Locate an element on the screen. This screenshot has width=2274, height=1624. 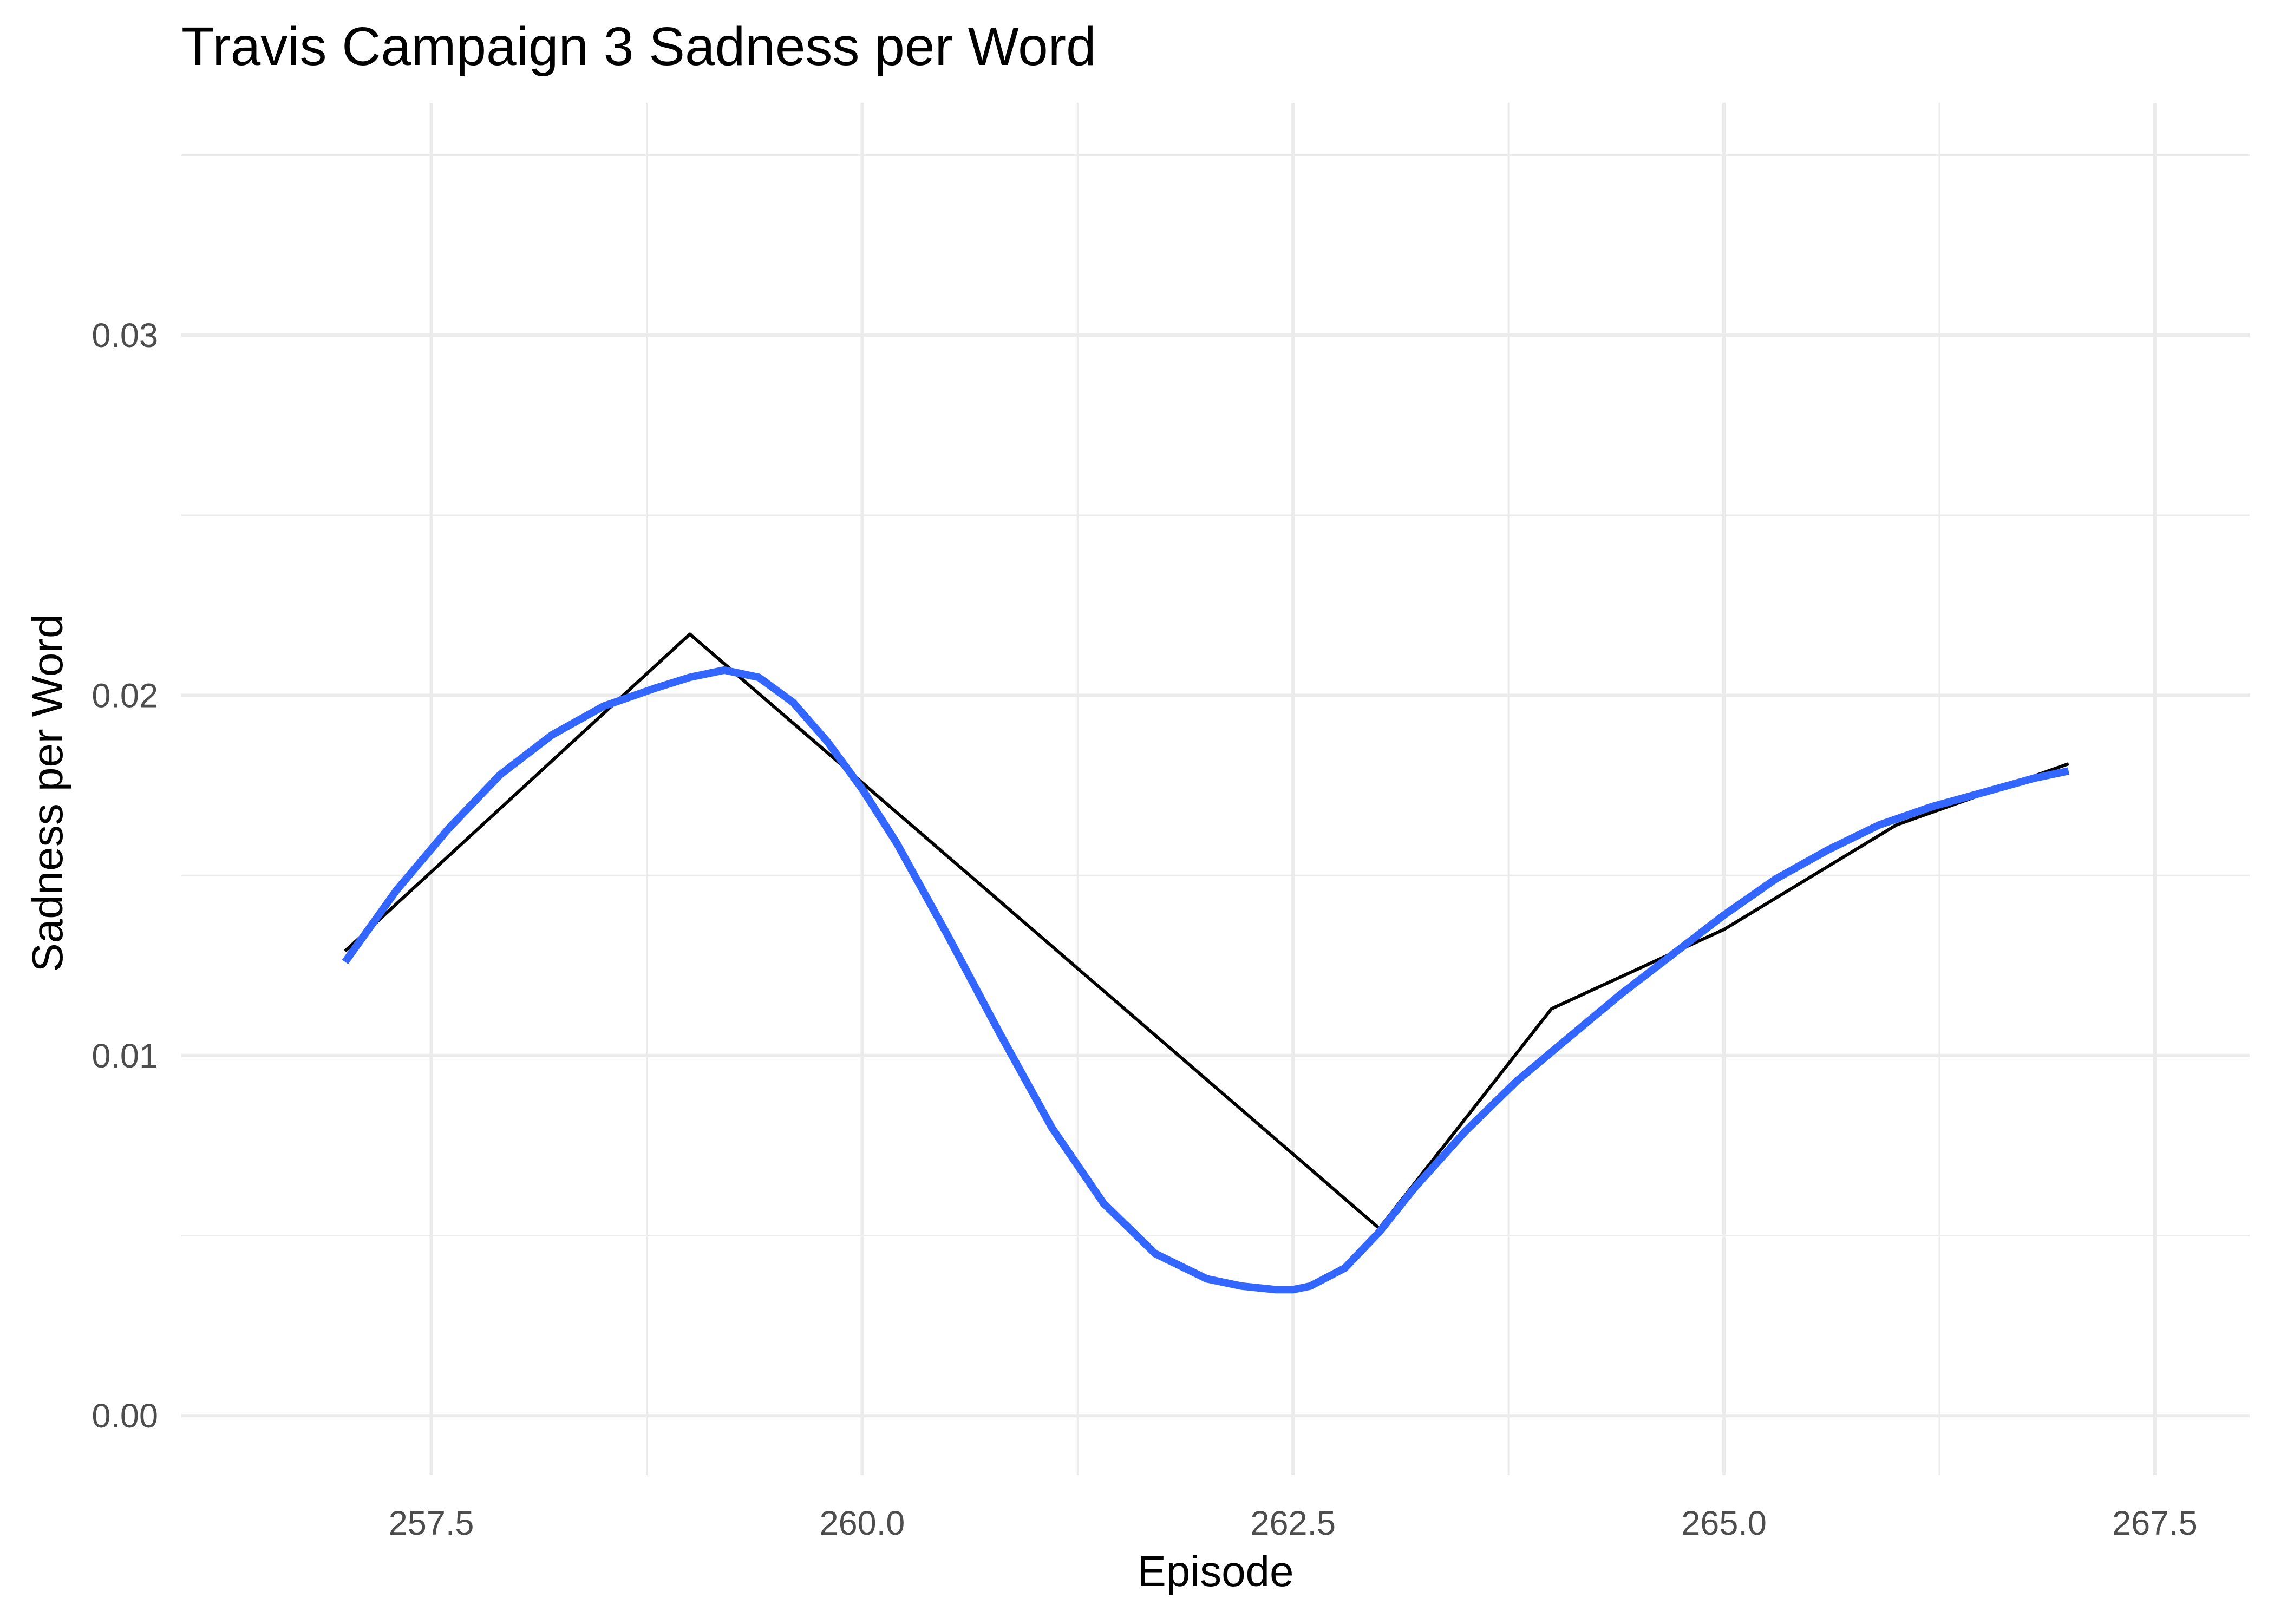
x-tick-label: 257.5 is located at coordinates (432, 1523).